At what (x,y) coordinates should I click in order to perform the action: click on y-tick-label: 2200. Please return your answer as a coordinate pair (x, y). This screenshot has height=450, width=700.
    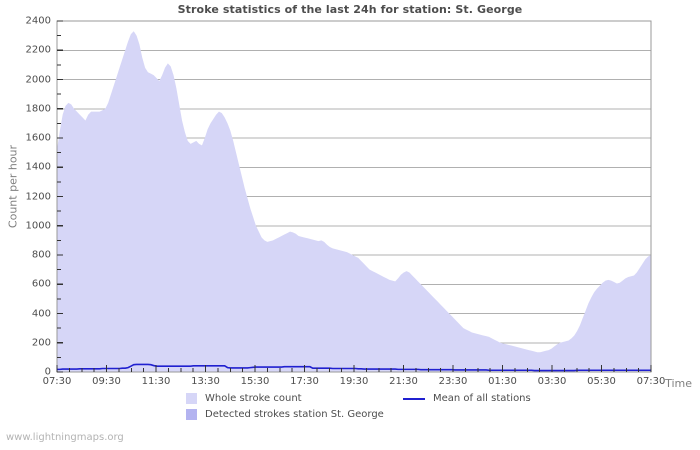
    Looking at the image, I should click on (38, 50).